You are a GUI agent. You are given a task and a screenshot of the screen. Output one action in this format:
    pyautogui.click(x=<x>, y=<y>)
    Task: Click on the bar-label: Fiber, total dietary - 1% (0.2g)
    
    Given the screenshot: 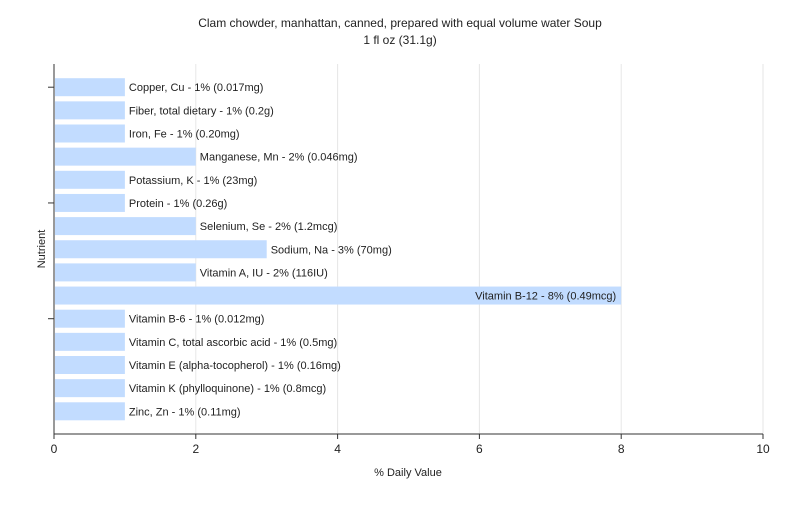 What is the action you would take?
    pyautogui.click(x=201, y=111)
    